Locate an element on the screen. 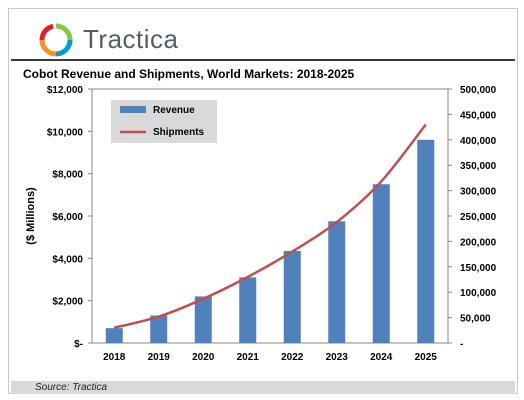 The image size is (524, 400). y2-tick-label: 250,000 is located at coordinates (478, 217).